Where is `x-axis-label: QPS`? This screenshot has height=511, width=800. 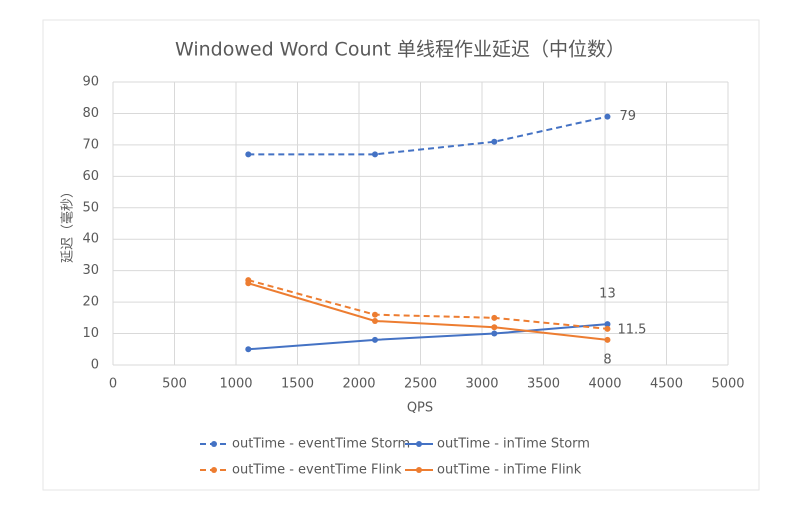
x-axis-label: QPS is located at coordinates (420, 408).